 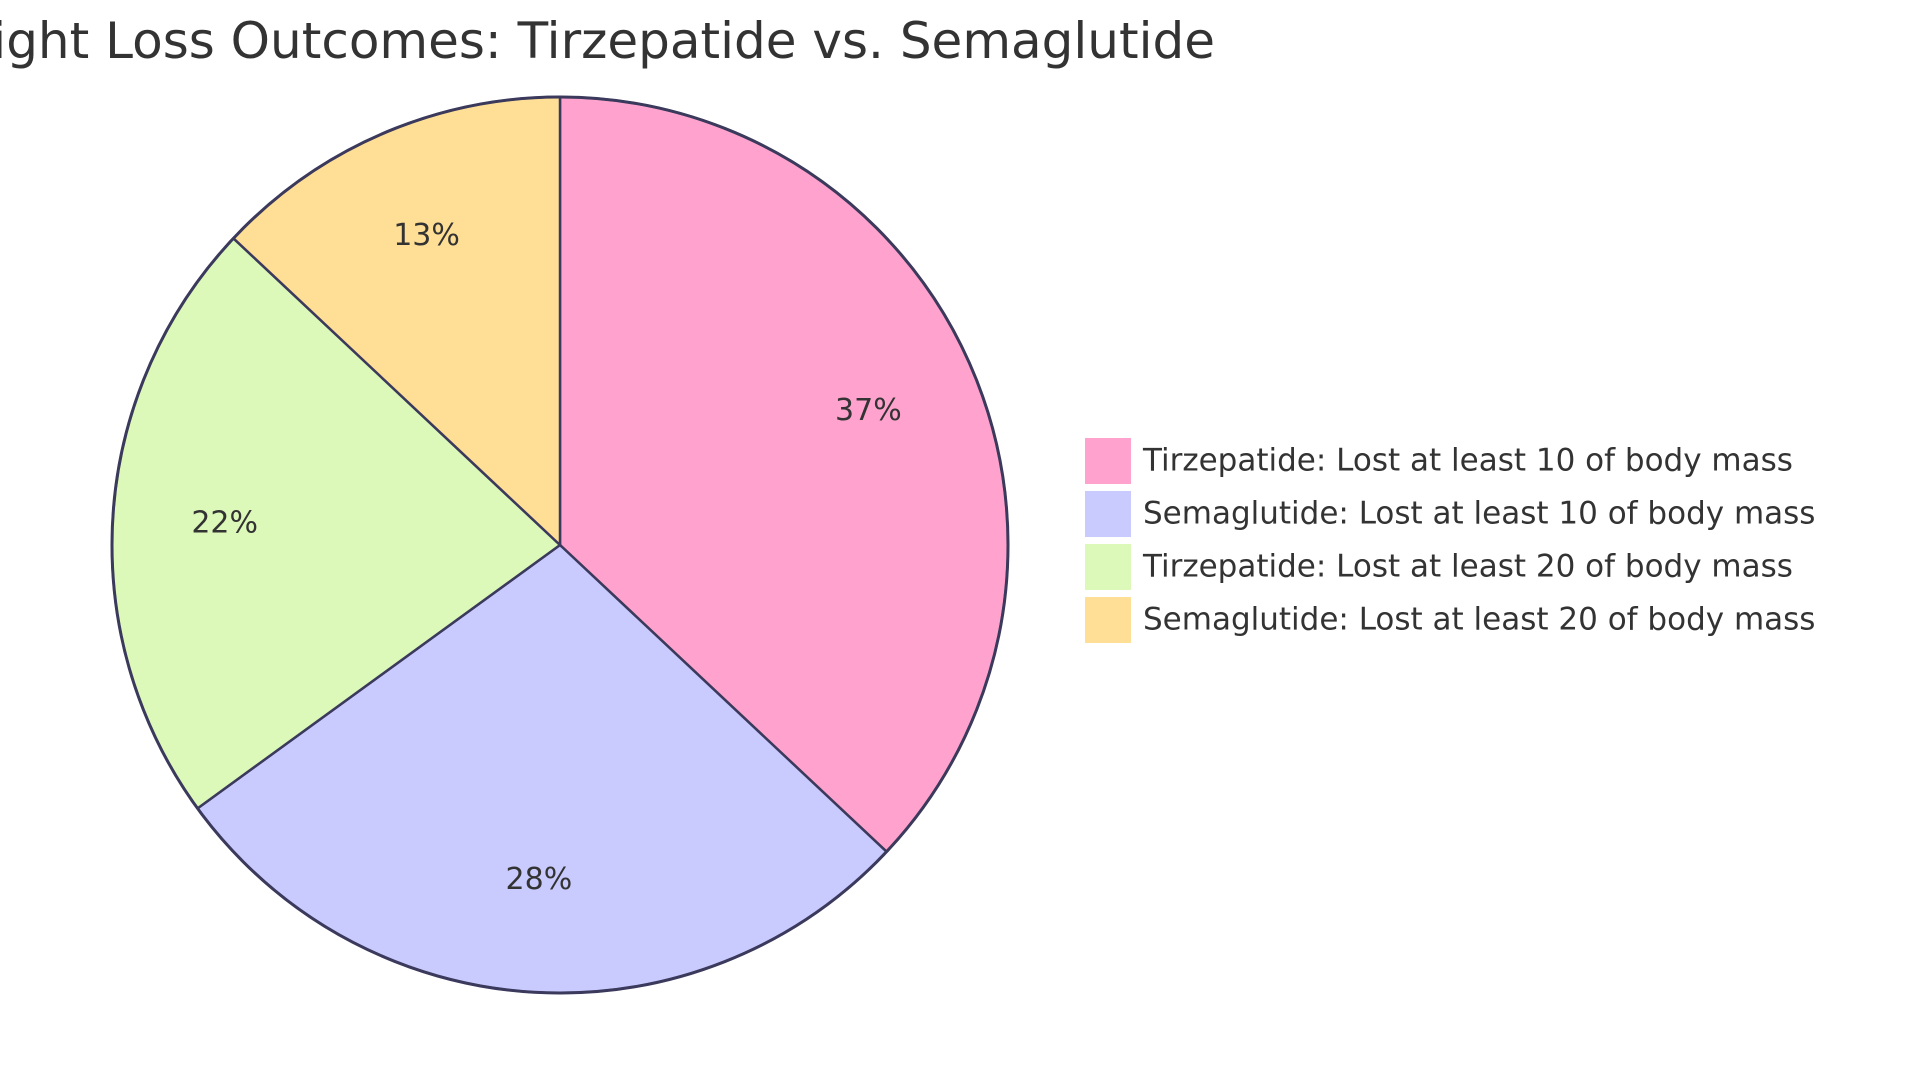 What do you see at coordinates (224, 522) in the screenshot?
I see `slice-label-3: 22%` at bounding box center [224, 522].